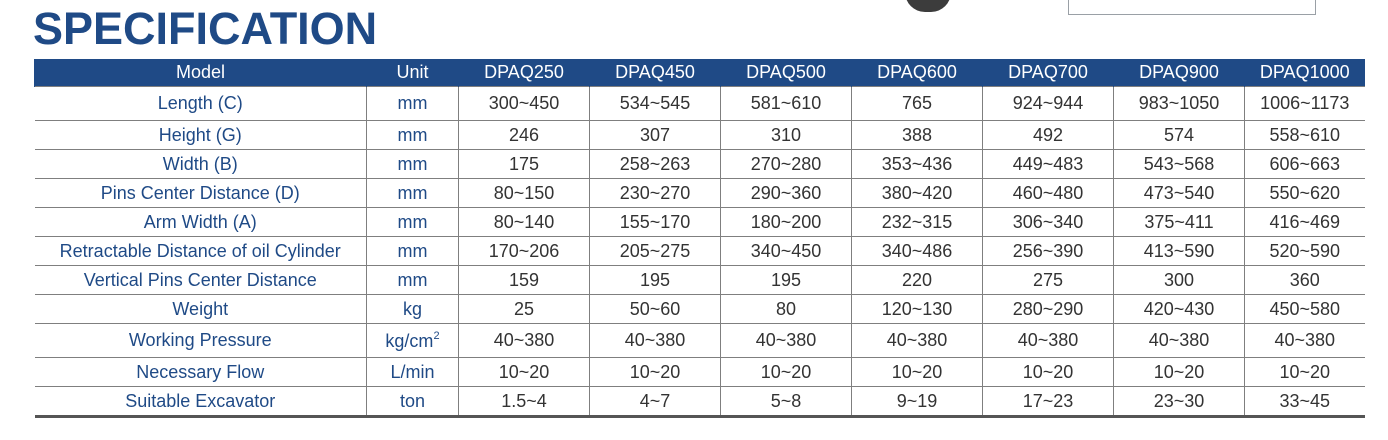 The image size is (1388, 440). I want to click on row-label: Suitable Excavator, so click(200, 401).